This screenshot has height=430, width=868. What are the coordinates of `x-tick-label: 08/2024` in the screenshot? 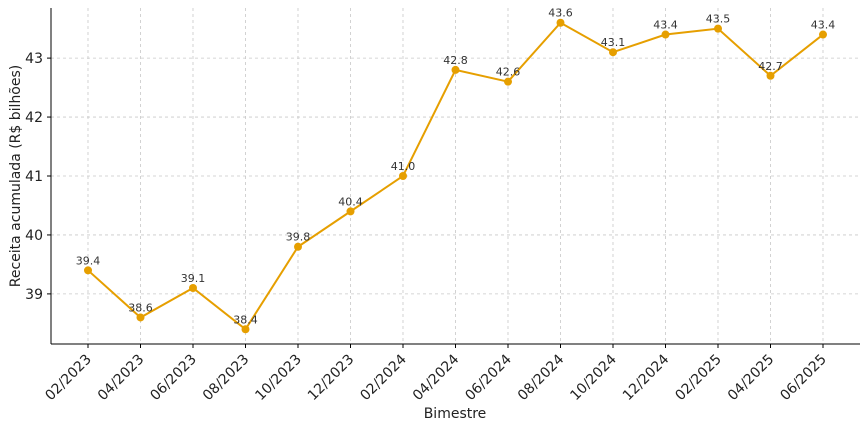 It's located at (541, 377).